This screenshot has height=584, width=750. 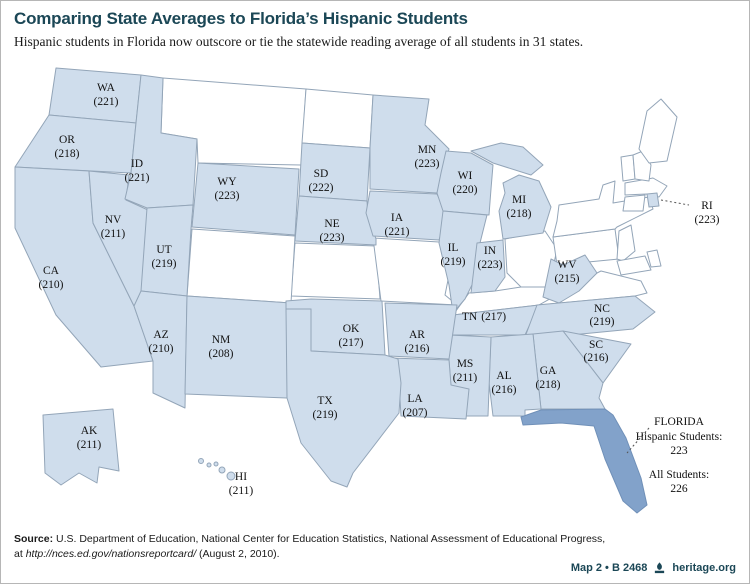 What do you see at coordinates (679, 489) in the screenshot?
I see `florida-all-score: 226` at bounding box center [679, 489].